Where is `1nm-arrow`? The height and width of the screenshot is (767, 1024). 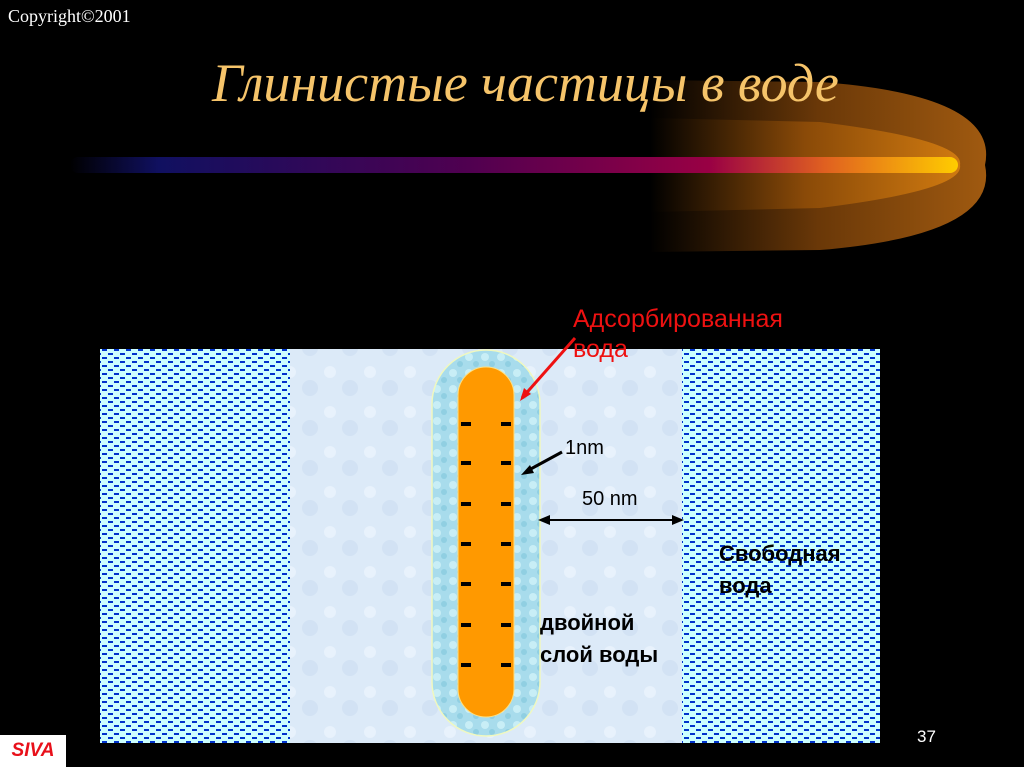 1nm-arrow is located at coordinates (544, 461).